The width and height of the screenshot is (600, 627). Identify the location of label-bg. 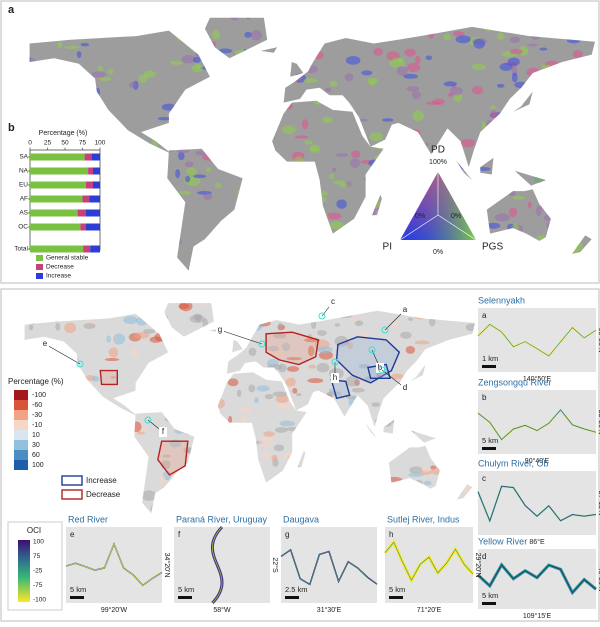
(163, 432).